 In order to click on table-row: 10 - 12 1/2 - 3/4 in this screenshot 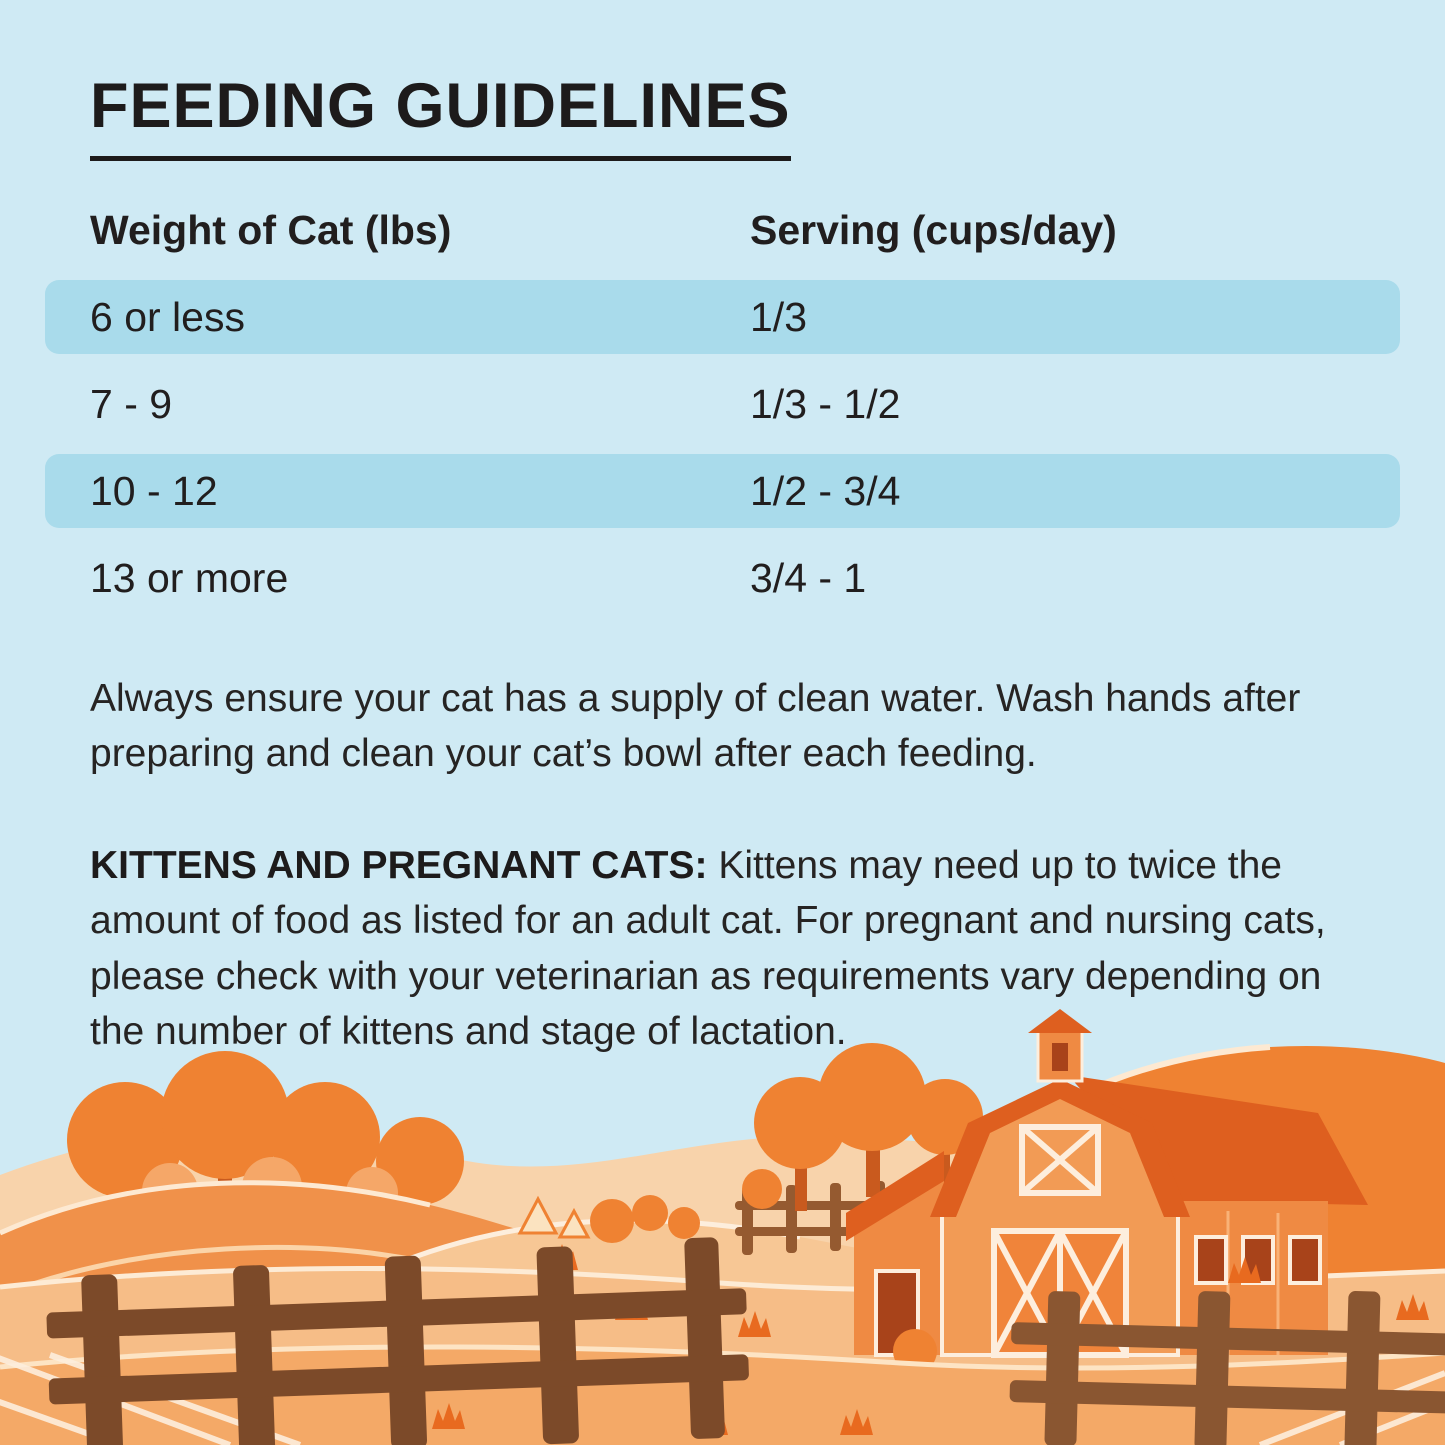, I will do `click(722, 491)`.